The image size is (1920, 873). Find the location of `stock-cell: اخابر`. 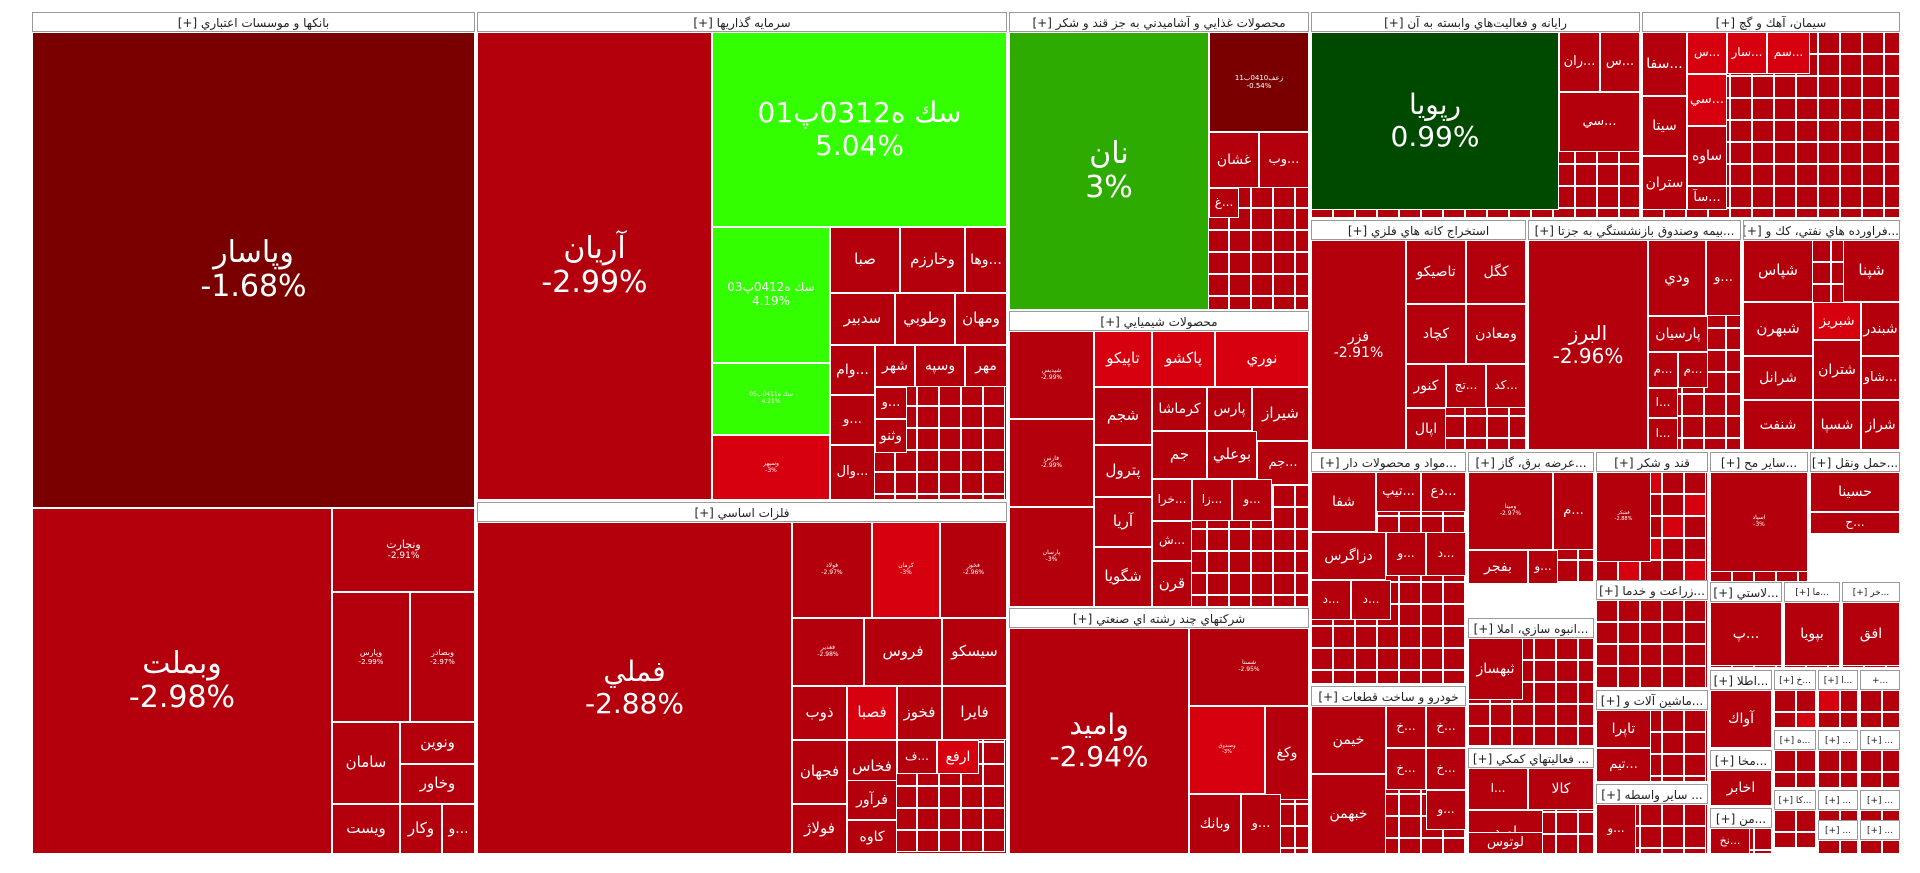

stock-cell: اخابر is located at coordinates (1741, 788).